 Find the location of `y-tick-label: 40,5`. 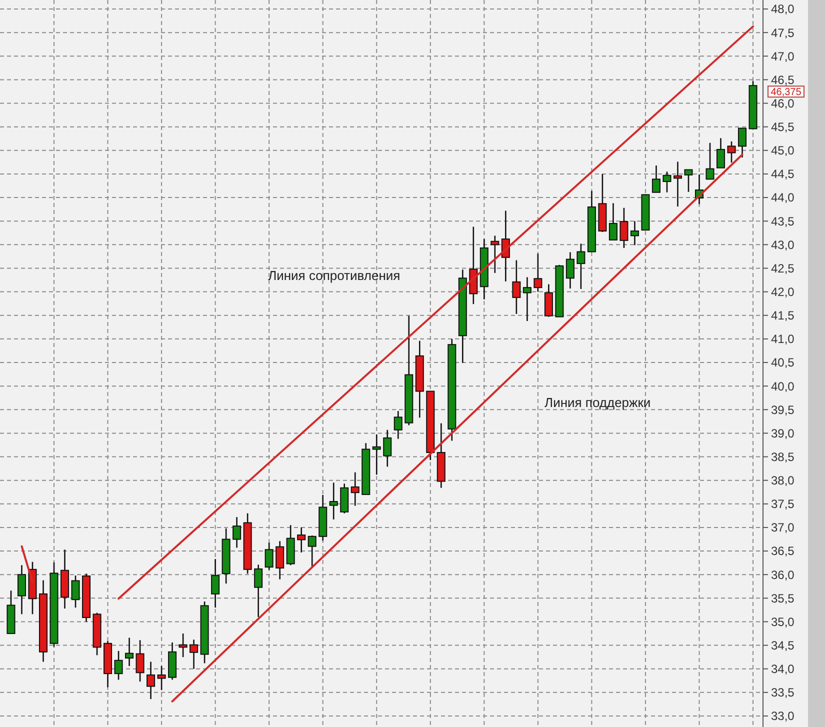

y-tick-label: 40,5 is located at coordinates (783, 363).